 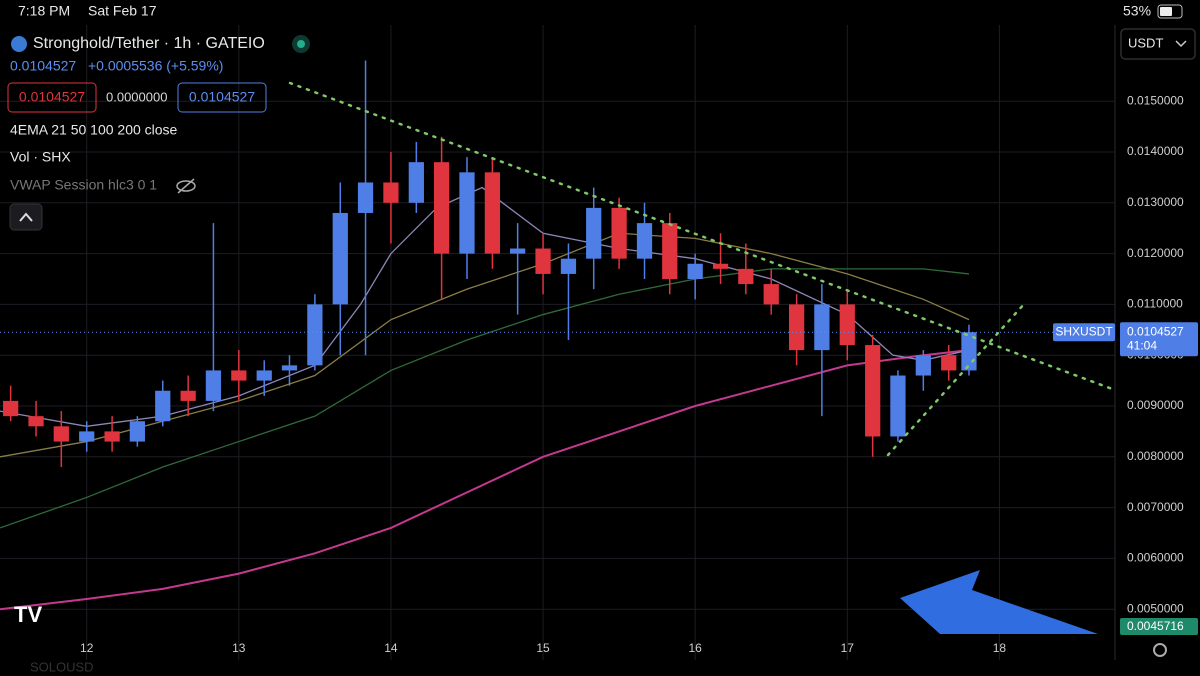 I want to click on volume-tag-label: 0.0045716, so click(x=1155, y=626).